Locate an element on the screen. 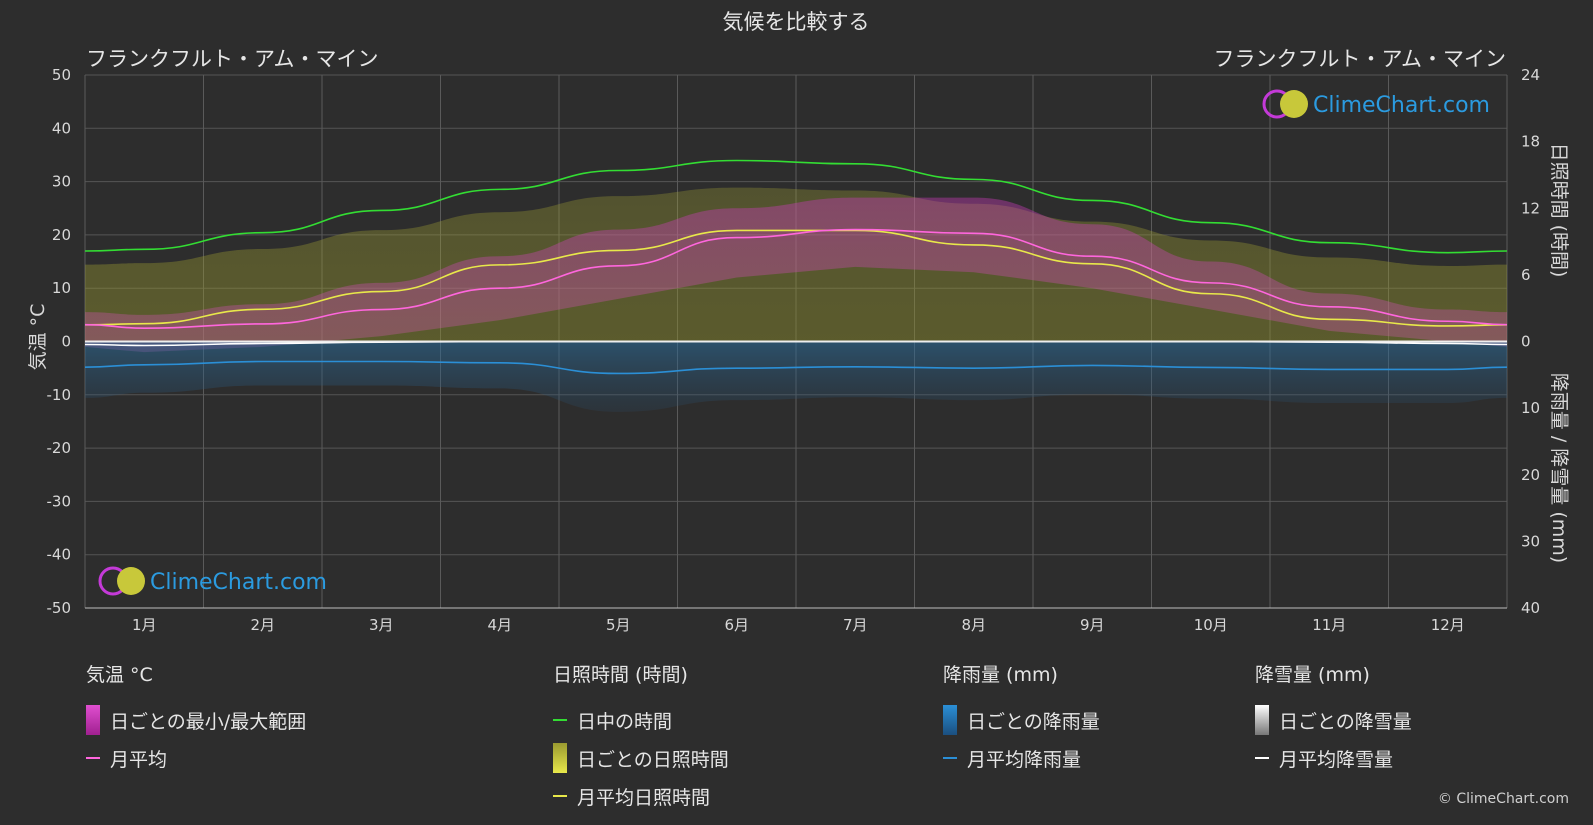  left-tick-label: -20 is located at coordinates (59, 448).